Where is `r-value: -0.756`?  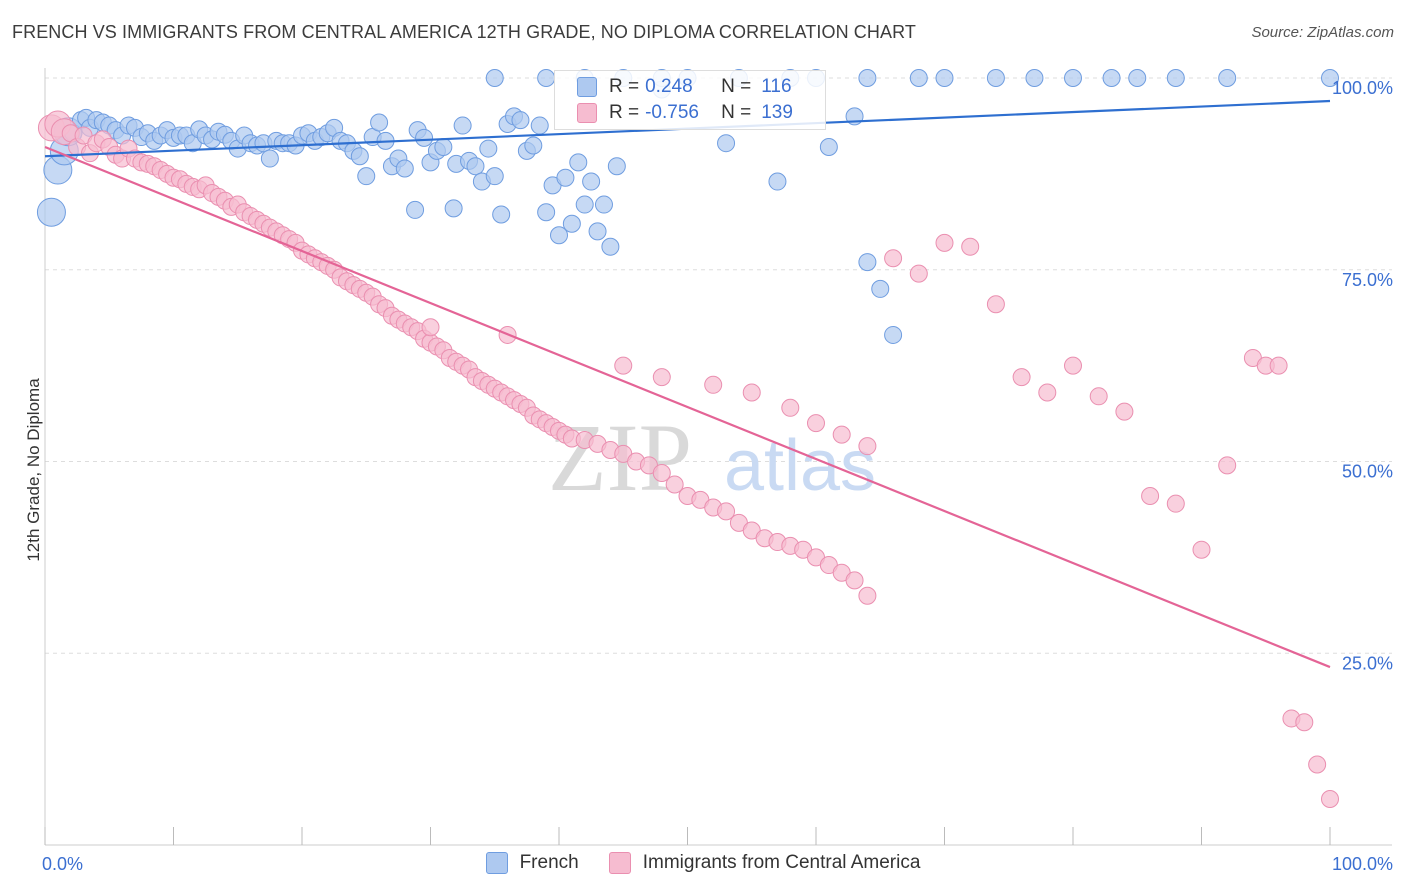 r-value: -0.756 is located at coordinates (672, 112).